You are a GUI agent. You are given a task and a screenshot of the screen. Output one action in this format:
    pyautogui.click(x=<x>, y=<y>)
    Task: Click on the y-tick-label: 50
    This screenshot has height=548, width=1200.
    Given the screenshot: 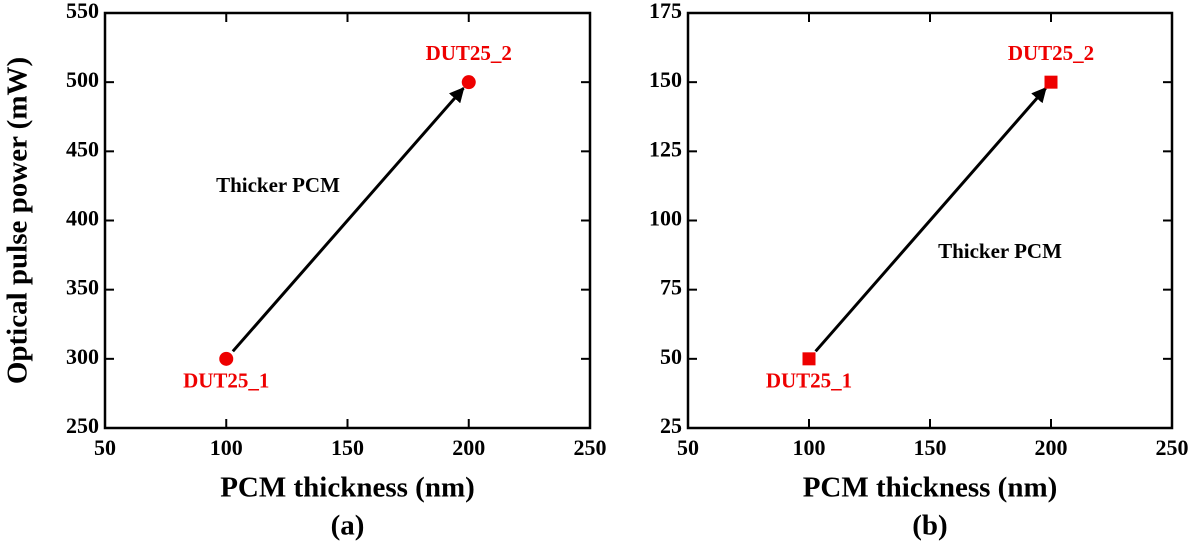 What is the action you would take?
    pyautogui.click(x=671, y=356)
    